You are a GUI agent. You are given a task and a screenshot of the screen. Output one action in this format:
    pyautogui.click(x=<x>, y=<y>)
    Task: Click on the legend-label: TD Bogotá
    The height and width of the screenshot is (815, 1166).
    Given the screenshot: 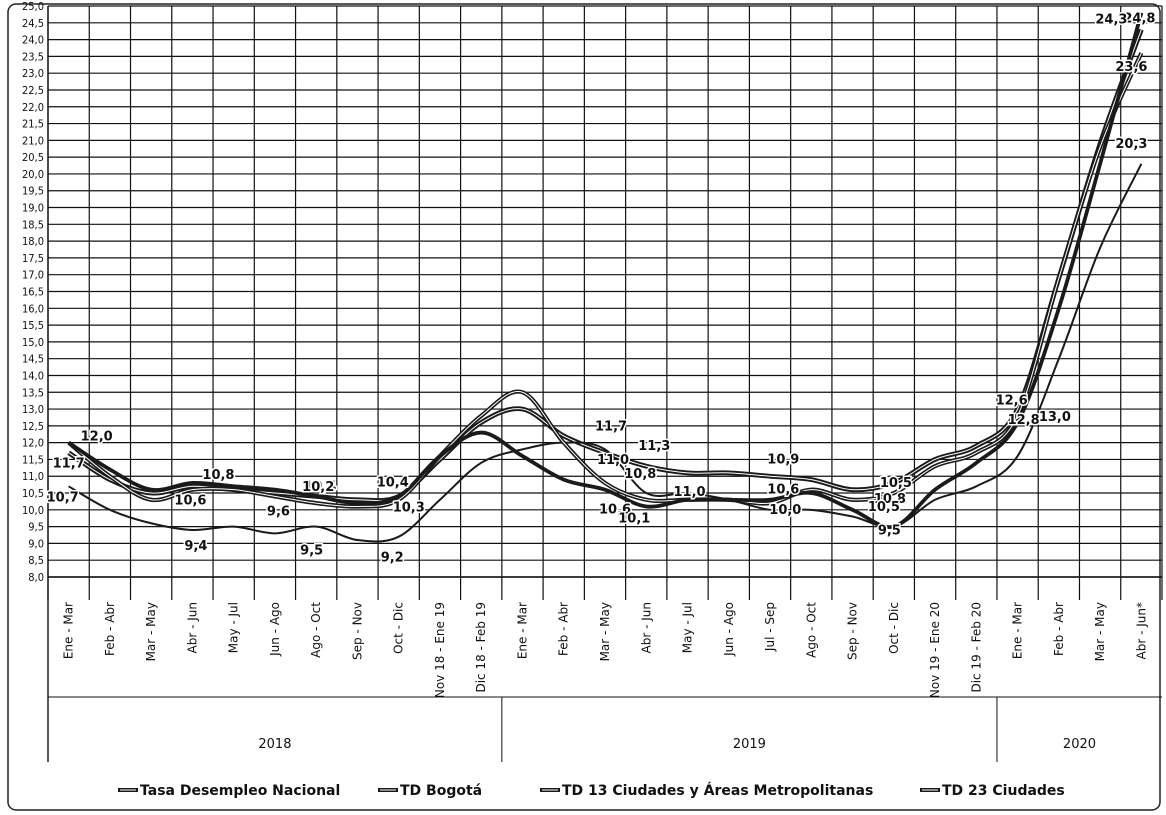 What is the action you would take?
    pyautogui.click(x=441, y=791)
    